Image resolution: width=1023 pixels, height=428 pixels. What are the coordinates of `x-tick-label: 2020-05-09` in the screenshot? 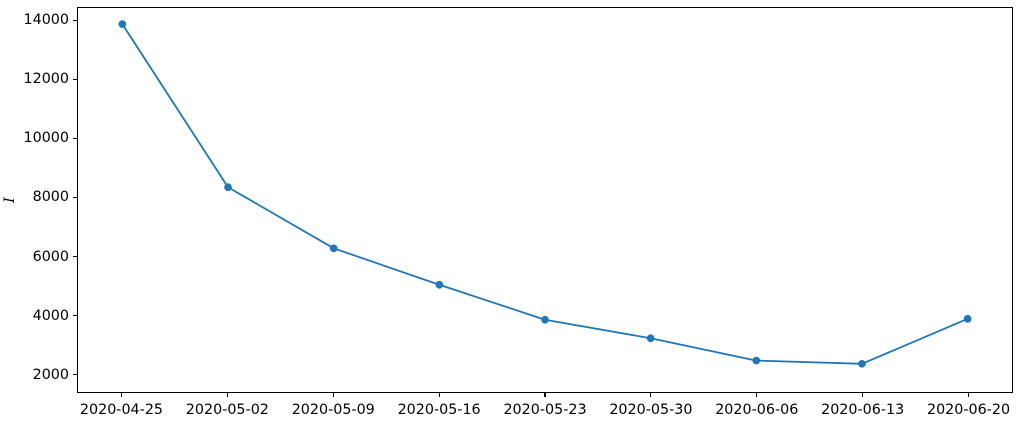 It's located at (333, 410).